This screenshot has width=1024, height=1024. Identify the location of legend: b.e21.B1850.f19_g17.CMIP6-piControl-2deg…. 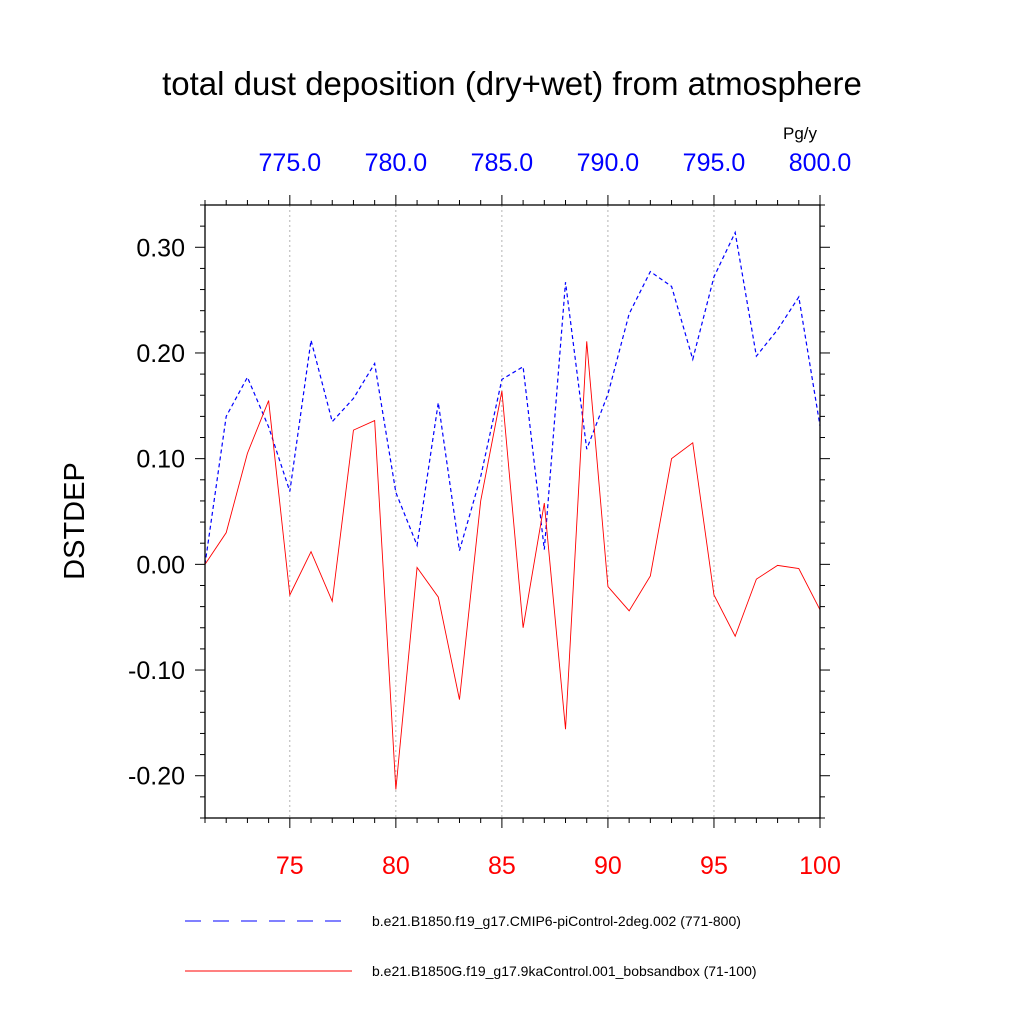
(471, 946).